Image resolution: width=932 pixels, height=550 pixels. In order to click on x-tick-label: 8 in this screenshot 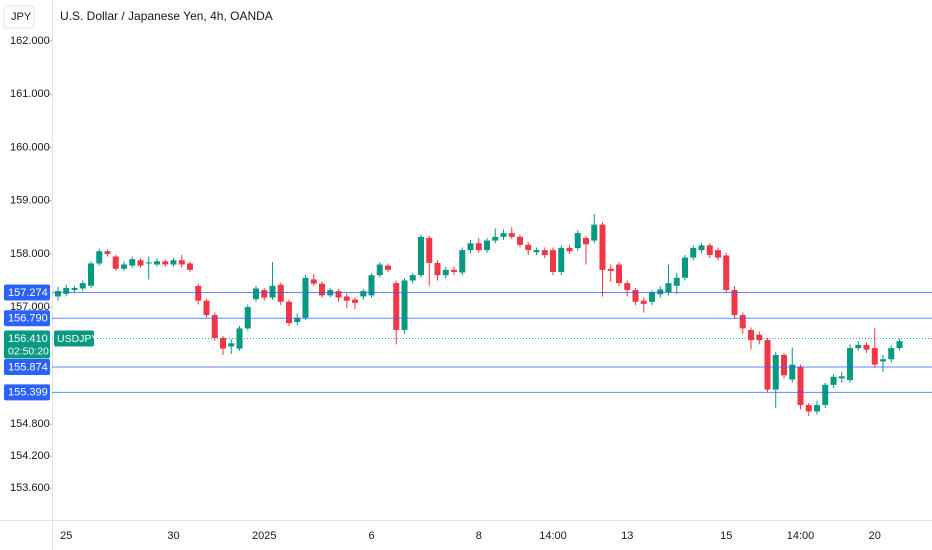, I will do `click(479, 536)`.